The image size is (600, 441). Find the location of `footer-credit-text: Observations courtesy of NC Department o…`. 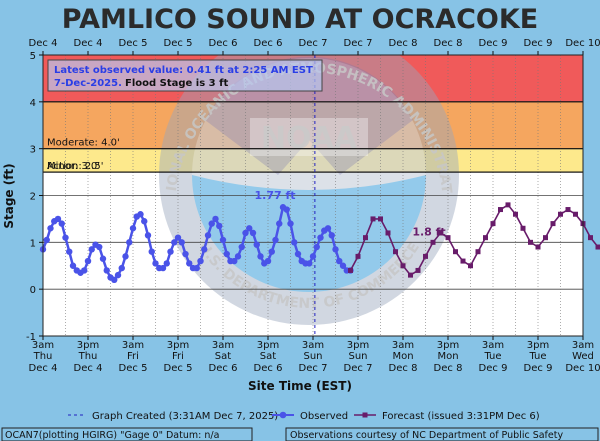

footer-credit-text: Observations courtesy of NC Department o… is located at coordinates (426, 435).